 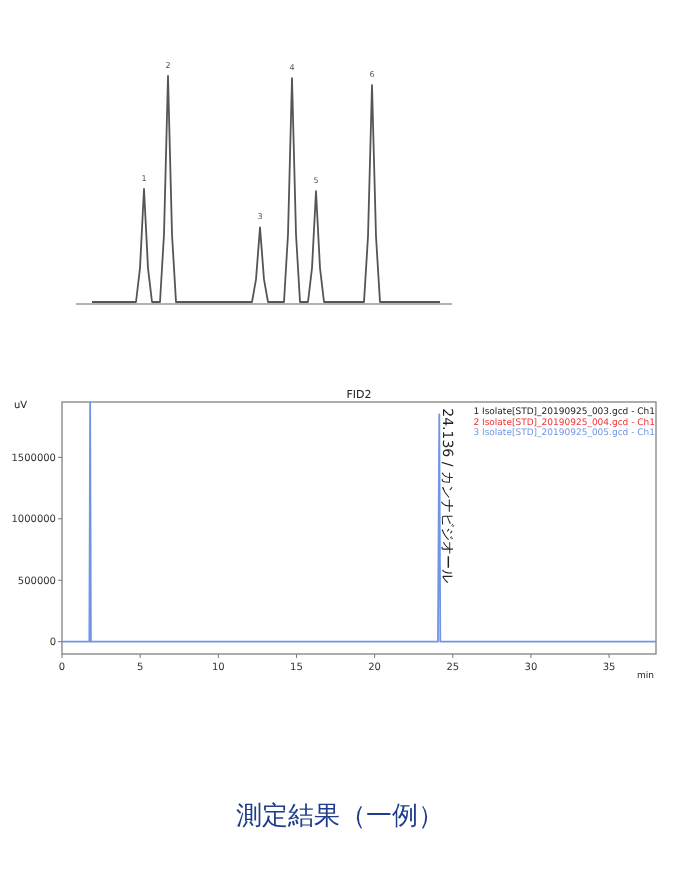 What do you see at coordinates (340, 817) in the screenshot?
I see `text: 測定結果（一例）` at bounding box center [340, 817].